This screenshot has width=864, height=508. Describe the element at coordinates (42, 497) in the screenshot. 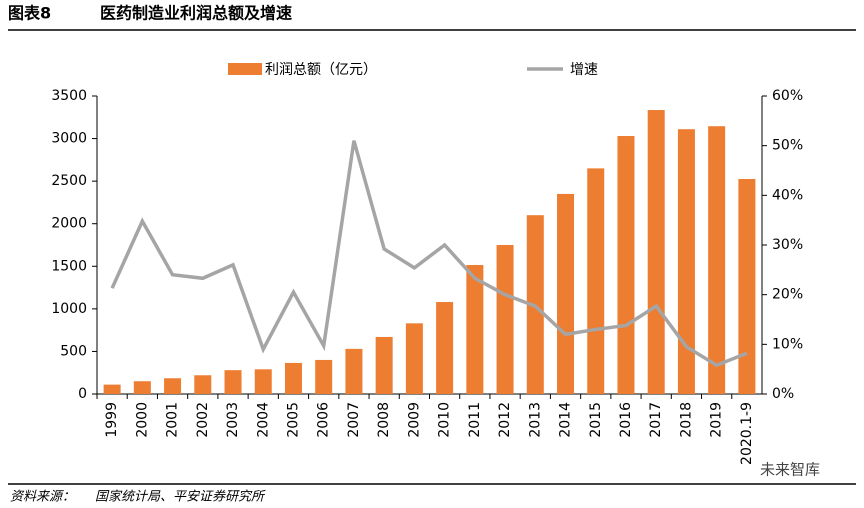

I see `source-label: 资料来源：` at that location.